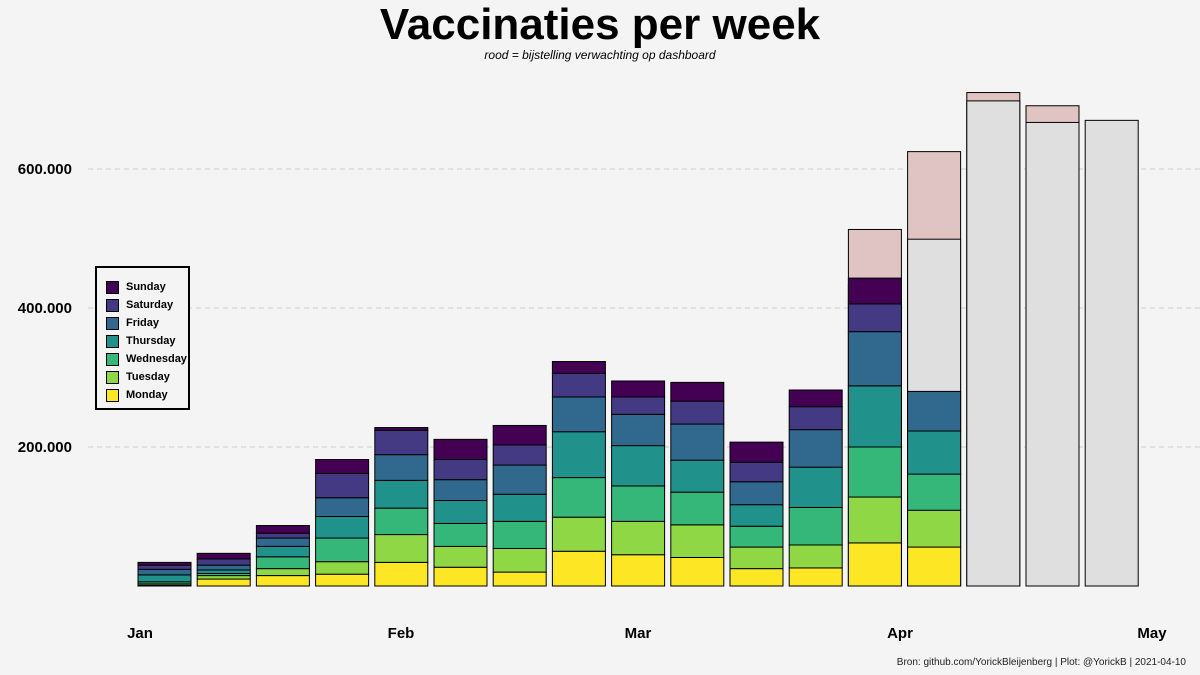 The width and height of the screenshot is (1200, 675). Describe the element at coordinates (112, 377) in the screenshot. I see `legend-swatch-tuesday` at that location.